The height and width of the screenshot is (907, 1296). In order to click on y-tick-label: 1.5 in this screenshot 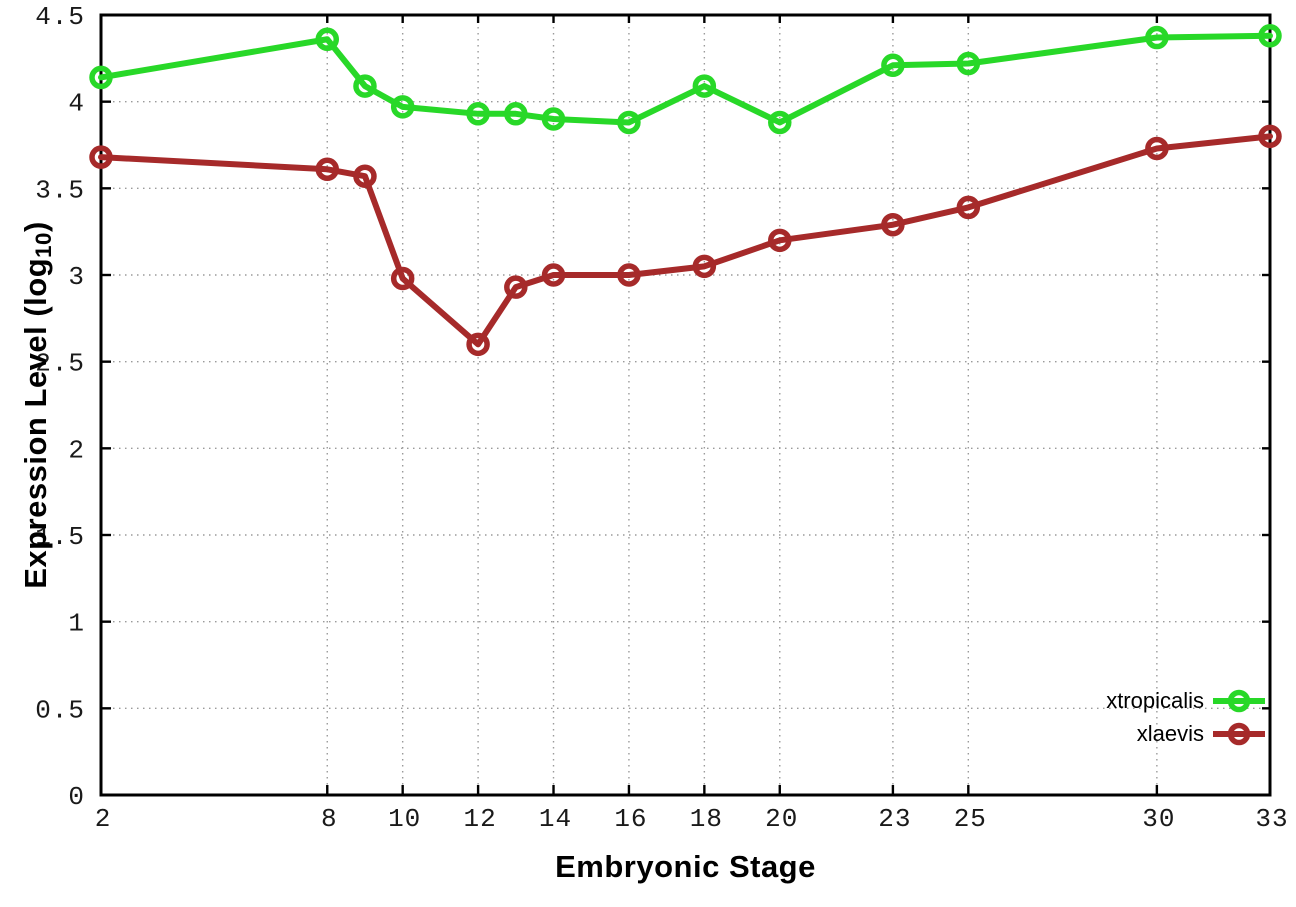, I will do `click(60, 537)`.